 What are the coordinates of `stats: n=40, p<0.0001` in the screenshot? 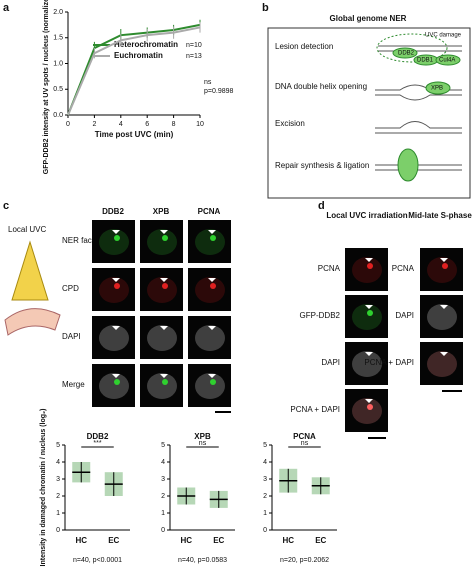 It's located at (97, 560).